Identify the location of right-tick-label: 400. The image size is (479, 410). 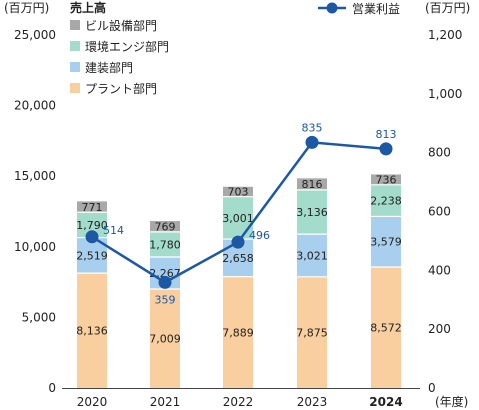
(439, 270).